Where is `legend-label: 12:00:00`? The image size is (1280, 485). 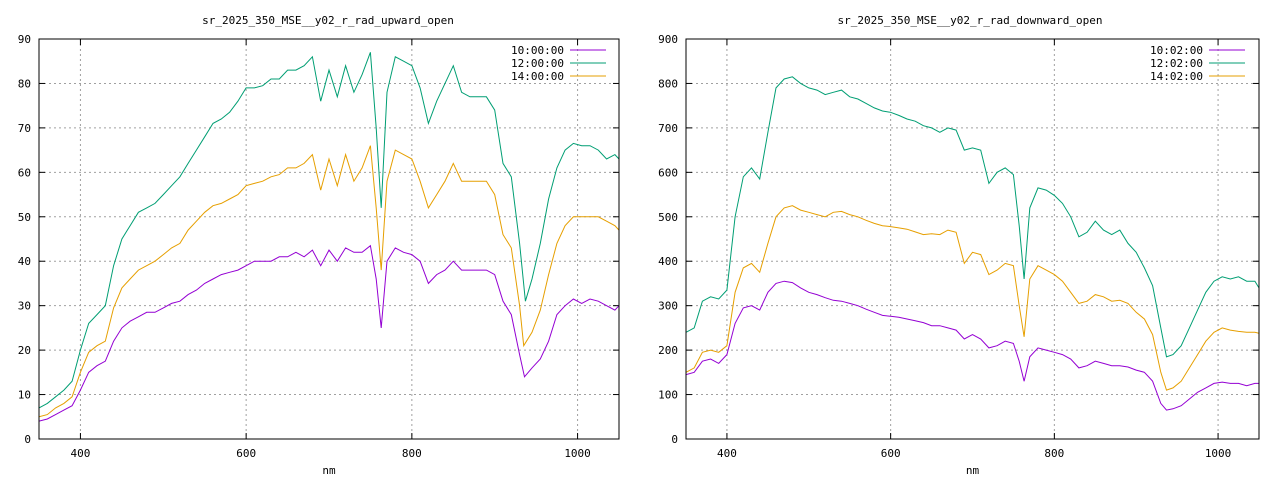
legend-label: 12:00:00 is located at coordinates (537, 63).